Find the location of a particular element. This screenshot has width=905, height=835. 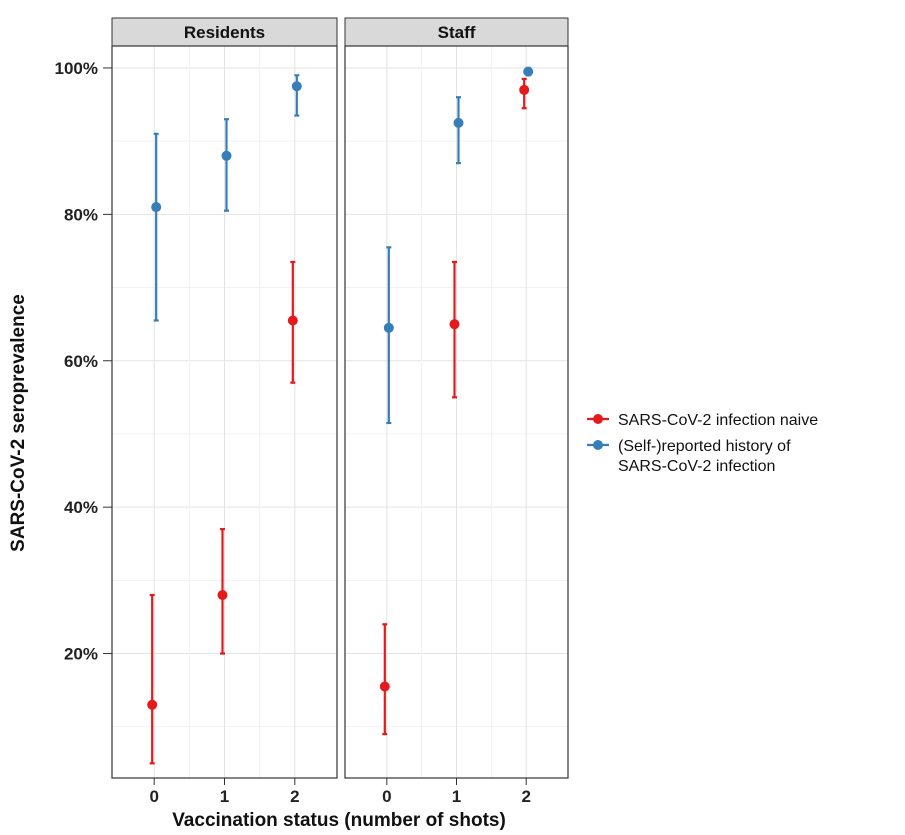

y-tick-label: 20% is located at coordinates (81, 654).